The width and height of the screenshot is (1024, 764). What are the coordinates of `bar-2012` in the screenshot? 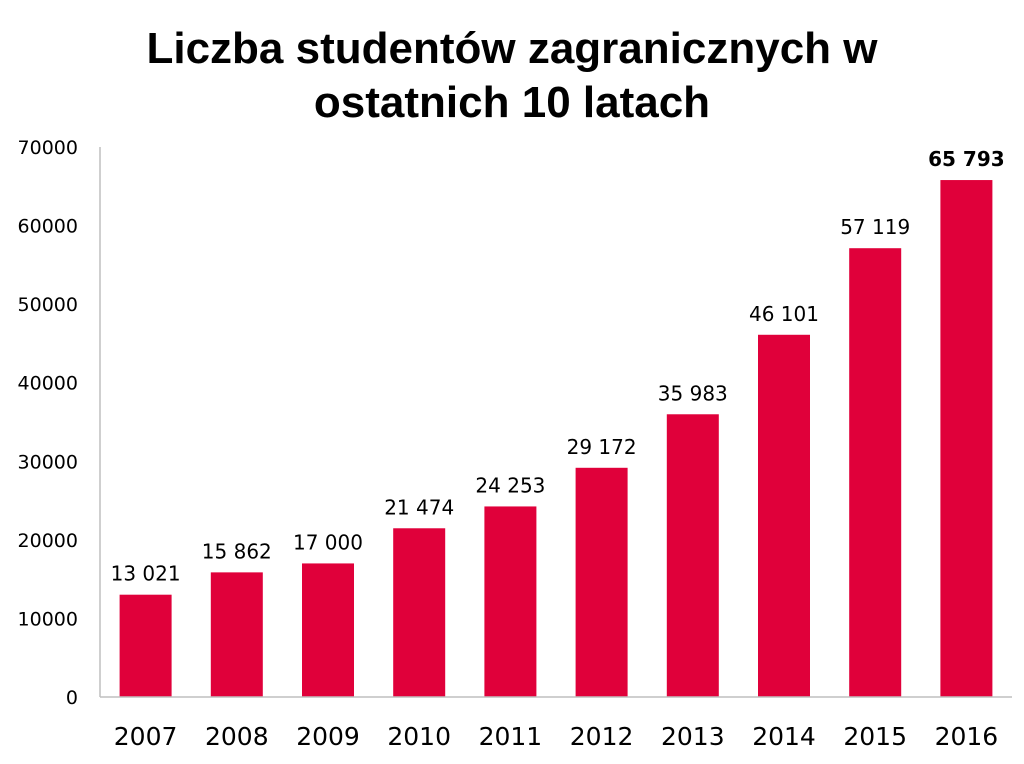 It's located at (601, 582).